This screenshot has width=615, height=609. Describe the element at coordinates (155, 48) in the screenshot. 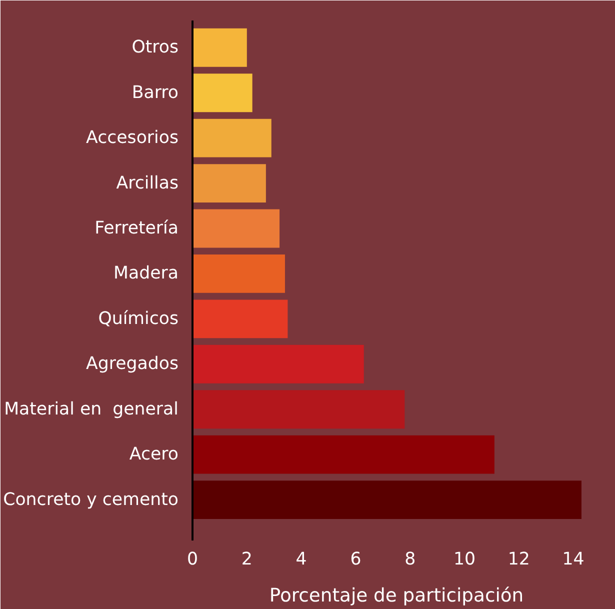

I see `y-tick-label: Otros` at that location.